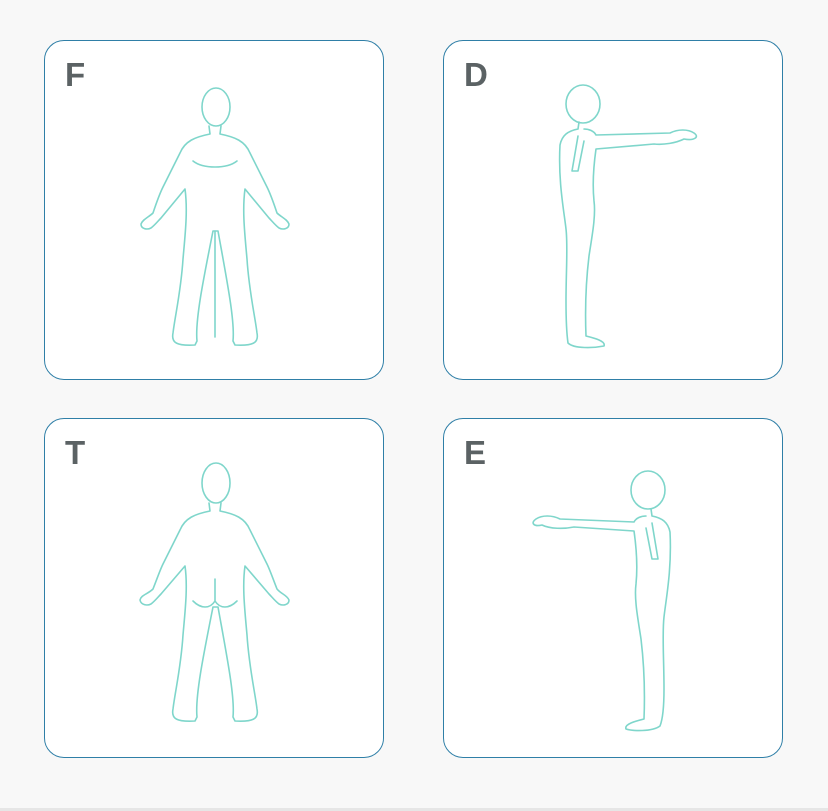 This screenshot has height=811, width=828. Describe the element at coordinates (75, 74) in the screenshot. I see `card-label: F` at that location.